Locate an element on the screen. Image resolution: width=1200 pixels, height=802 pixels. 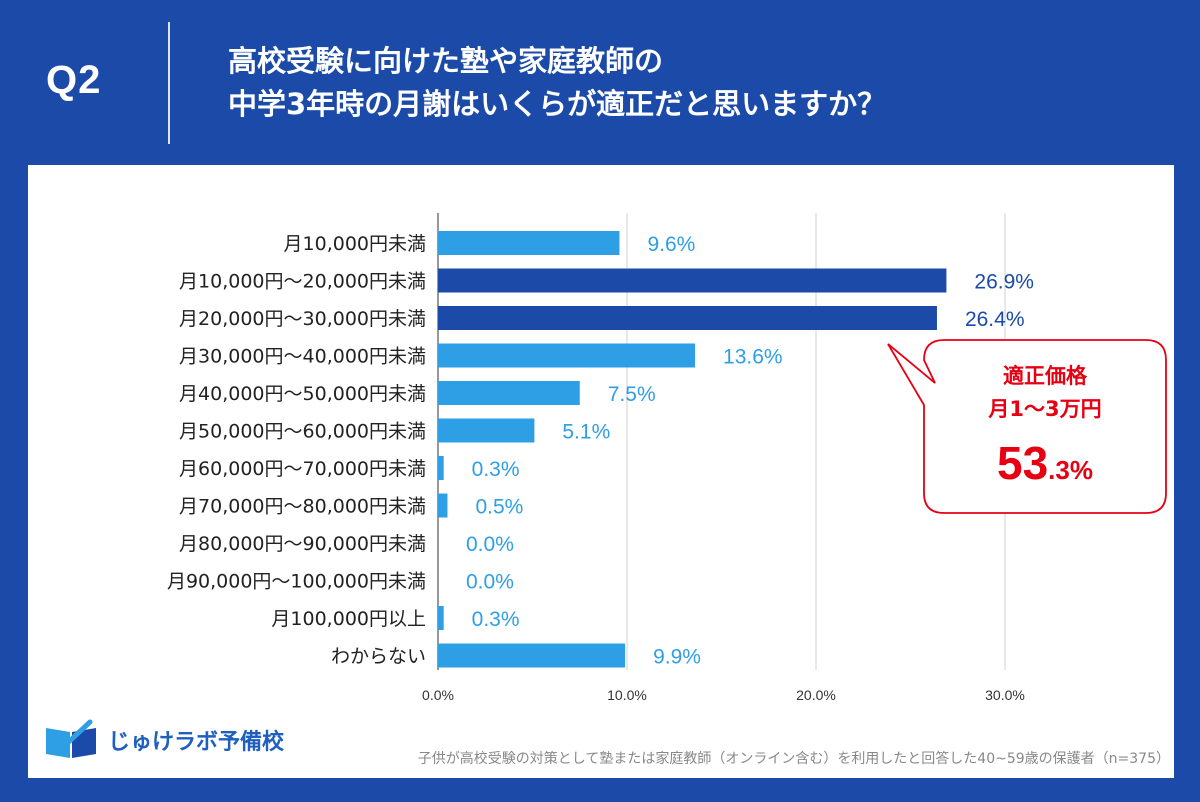
callout: 適正価格 月1〜3万円 53.3% is located at coordinates (1027, 426).